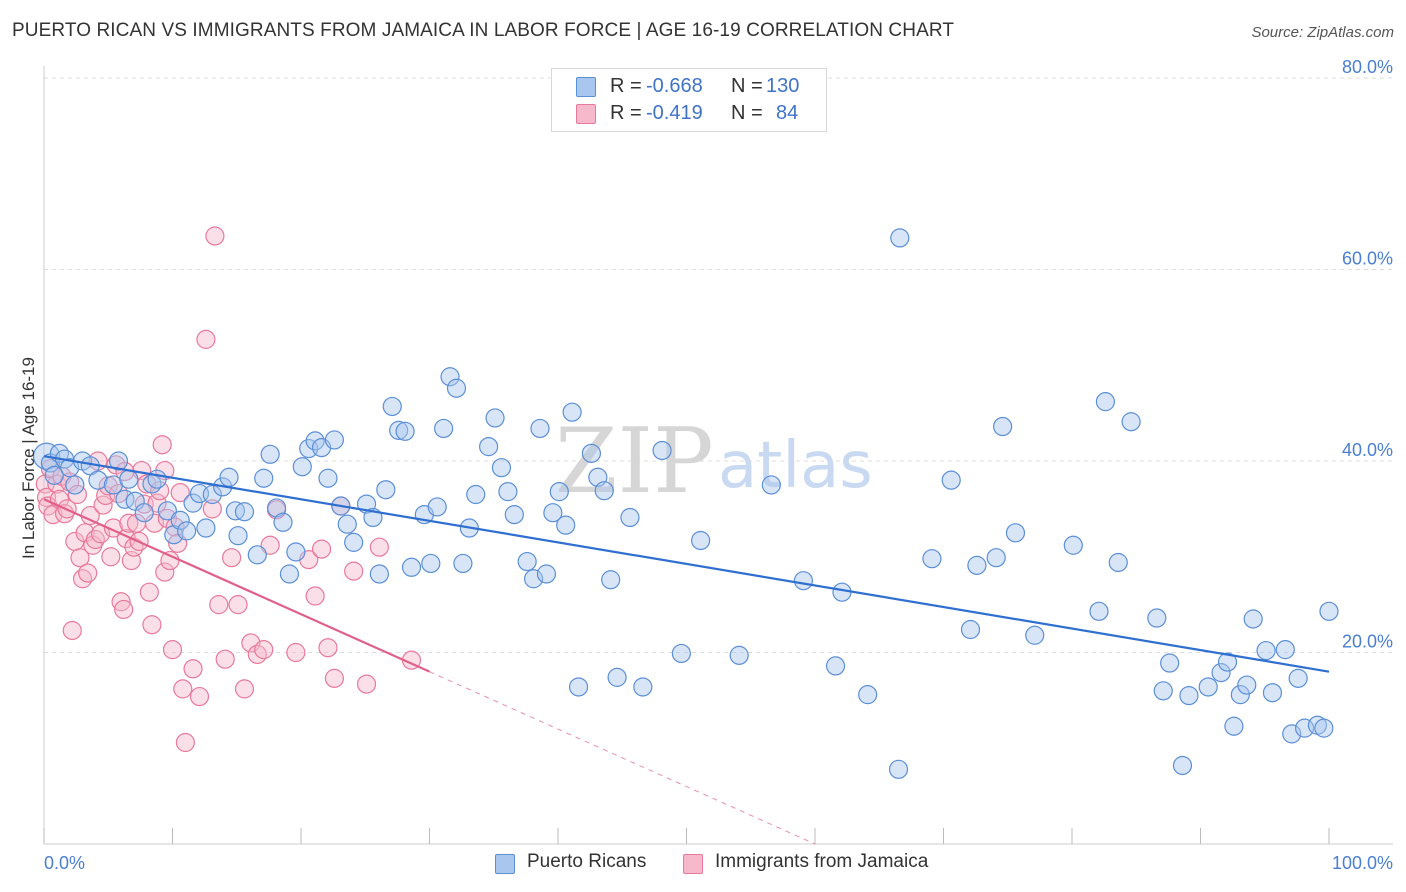 The height and width of the screenshot is (892, 1406). What do you see at coordinates (1367, 450) in the screenshot?
I see `y-tick-label: 40.0%` at bounding box center [1367, 450].